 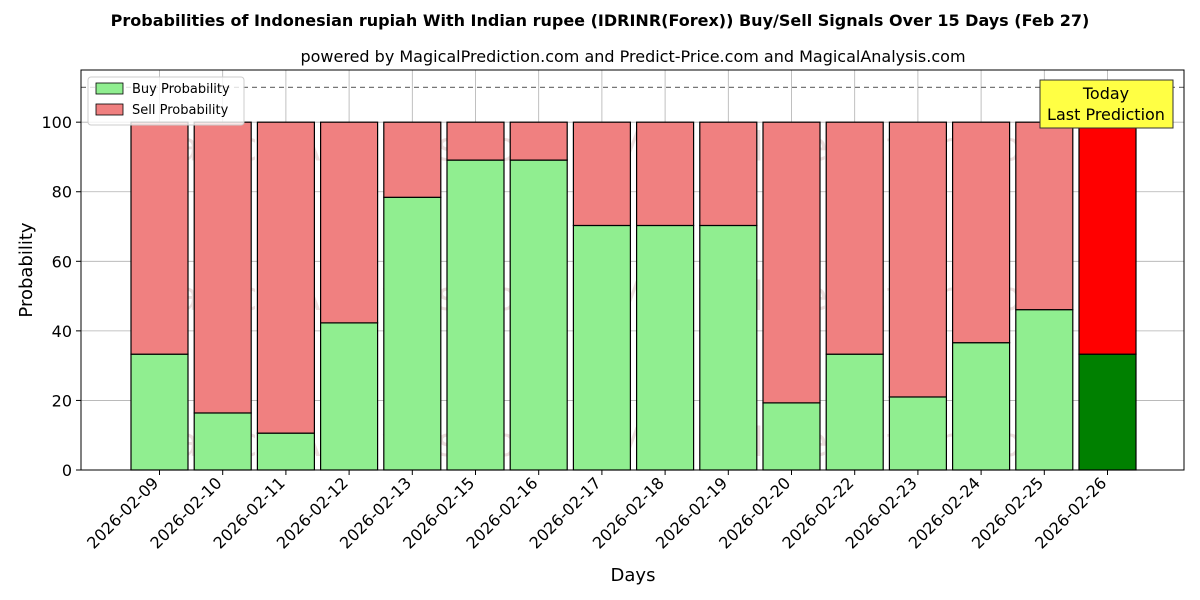 What do you see at coordinates (26, 269) in the screenshot?
I see `y-axis-label: Probability` at bounding box center [26, 269].